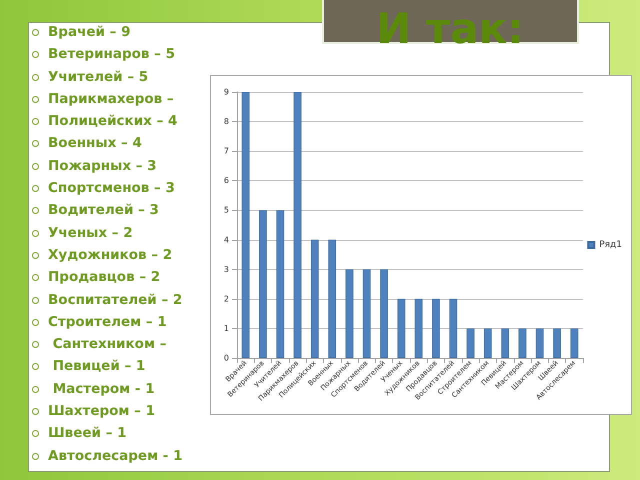 This screenshot has width=640, height=480. Describe the element at coordinates (610, 245) in the screenshot. I see `legend-label: Ряд1` at that location.